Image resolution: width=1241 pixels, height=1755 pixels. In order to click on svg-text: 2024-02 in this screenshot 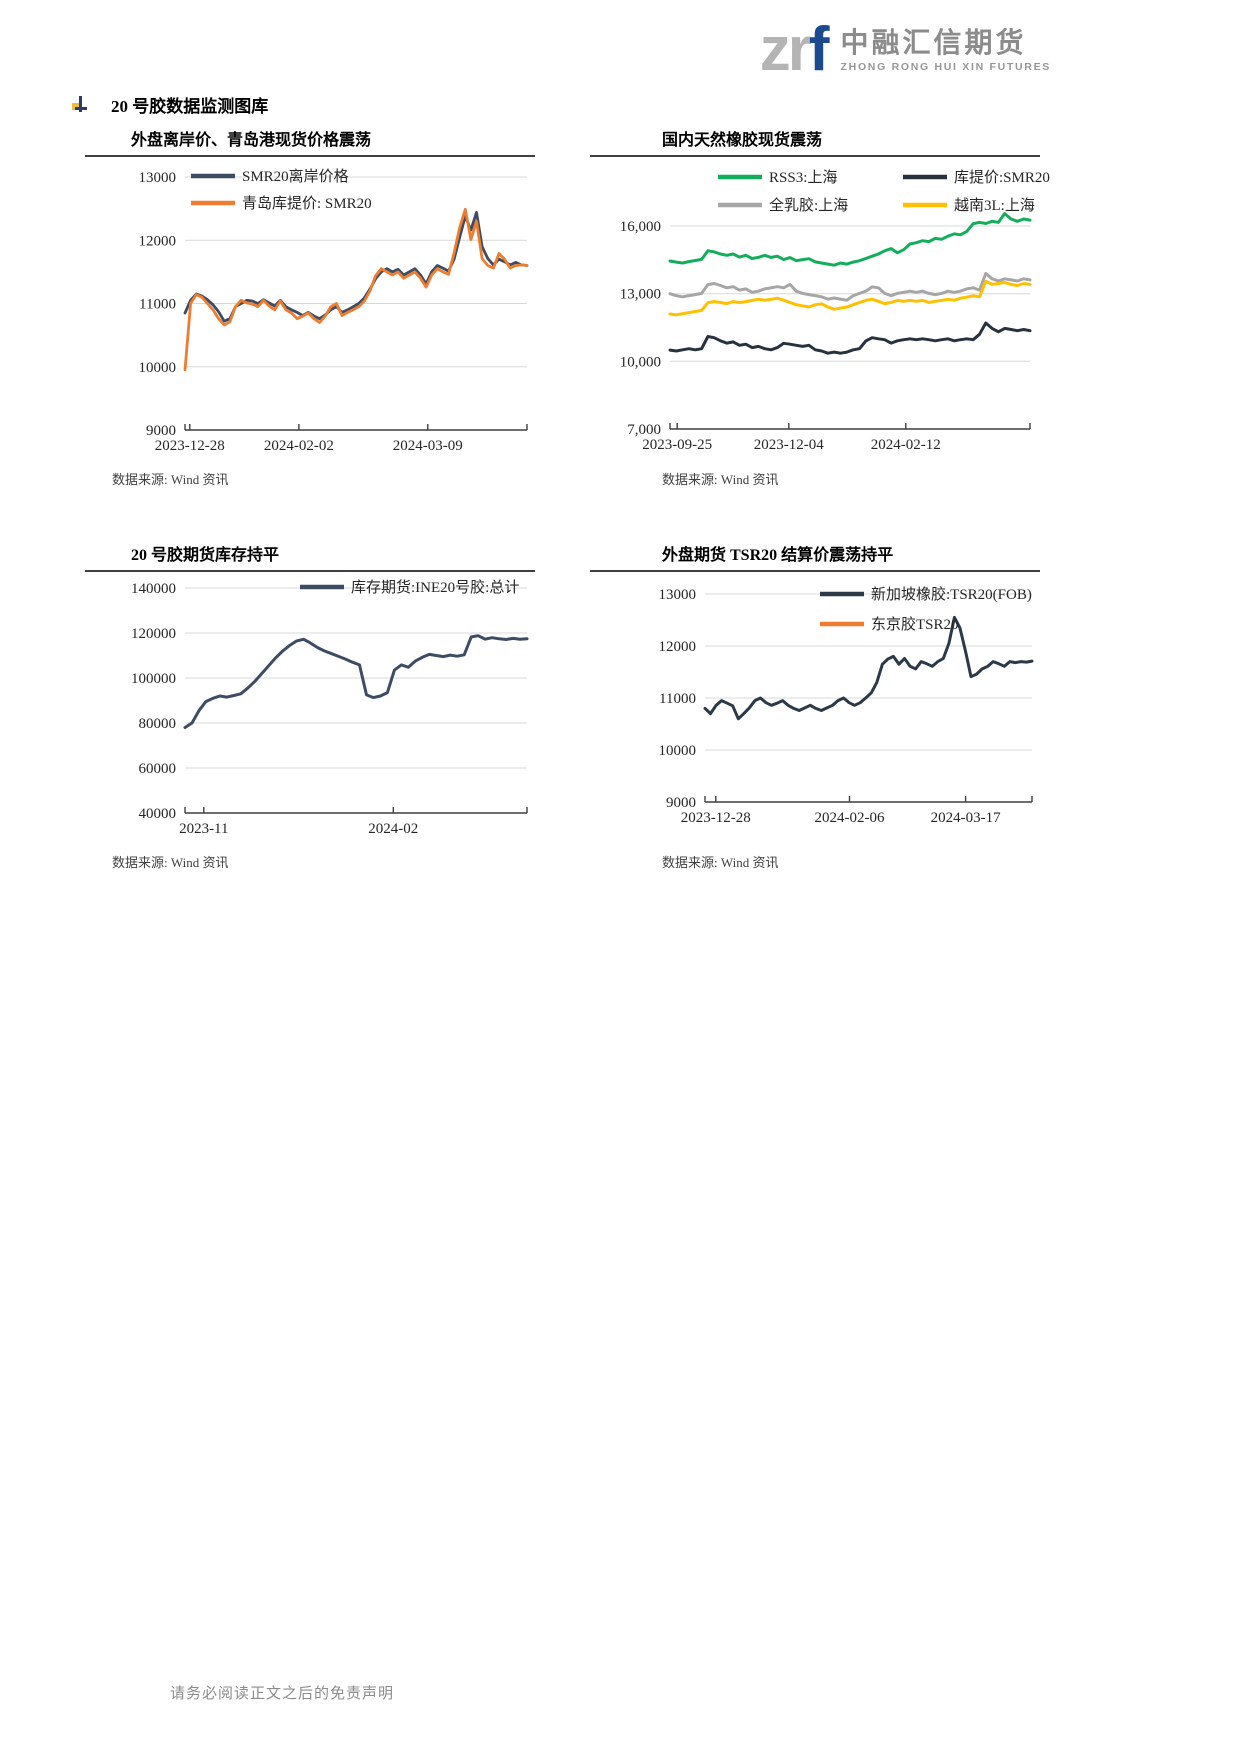, I will do `click(393, 829)`.